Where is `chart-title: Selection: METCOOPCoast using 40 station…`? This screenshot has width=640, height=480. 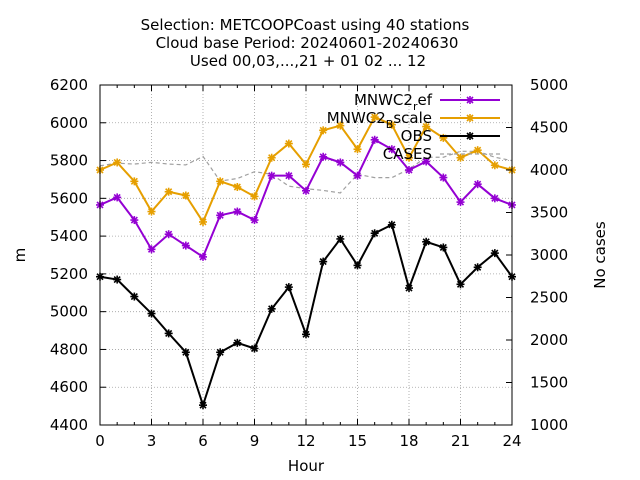
chart-title: Selection: METCOOPCoast using 40 station… is located at coordinates (305, 43).